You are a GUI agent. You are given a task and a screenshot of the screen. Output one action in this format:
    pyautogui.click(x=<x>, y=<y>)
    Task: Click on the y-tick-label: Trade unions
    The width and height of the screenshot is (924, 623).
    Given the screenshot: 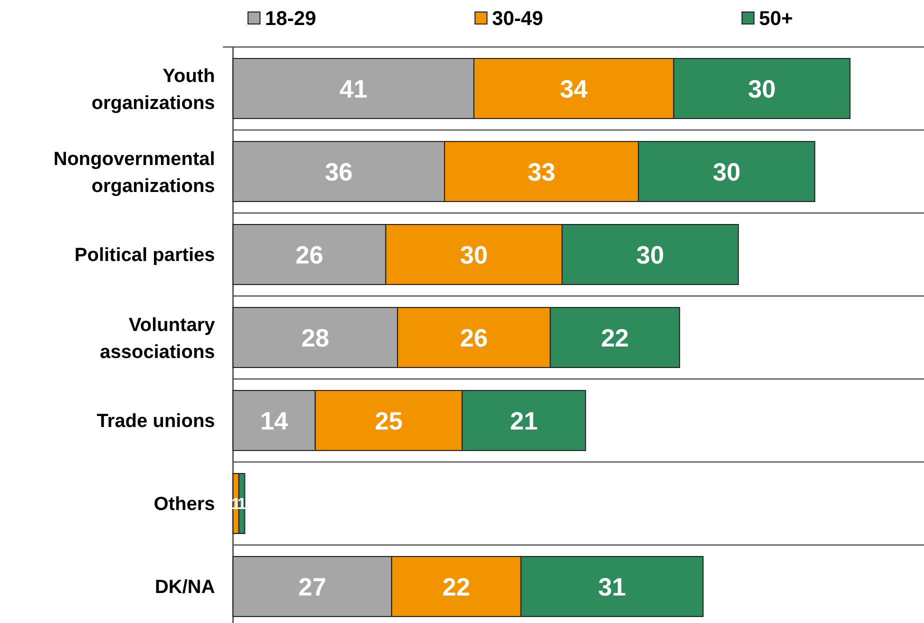 What is the action you would take?
    pyautogui.click(x=155, y=421)
    